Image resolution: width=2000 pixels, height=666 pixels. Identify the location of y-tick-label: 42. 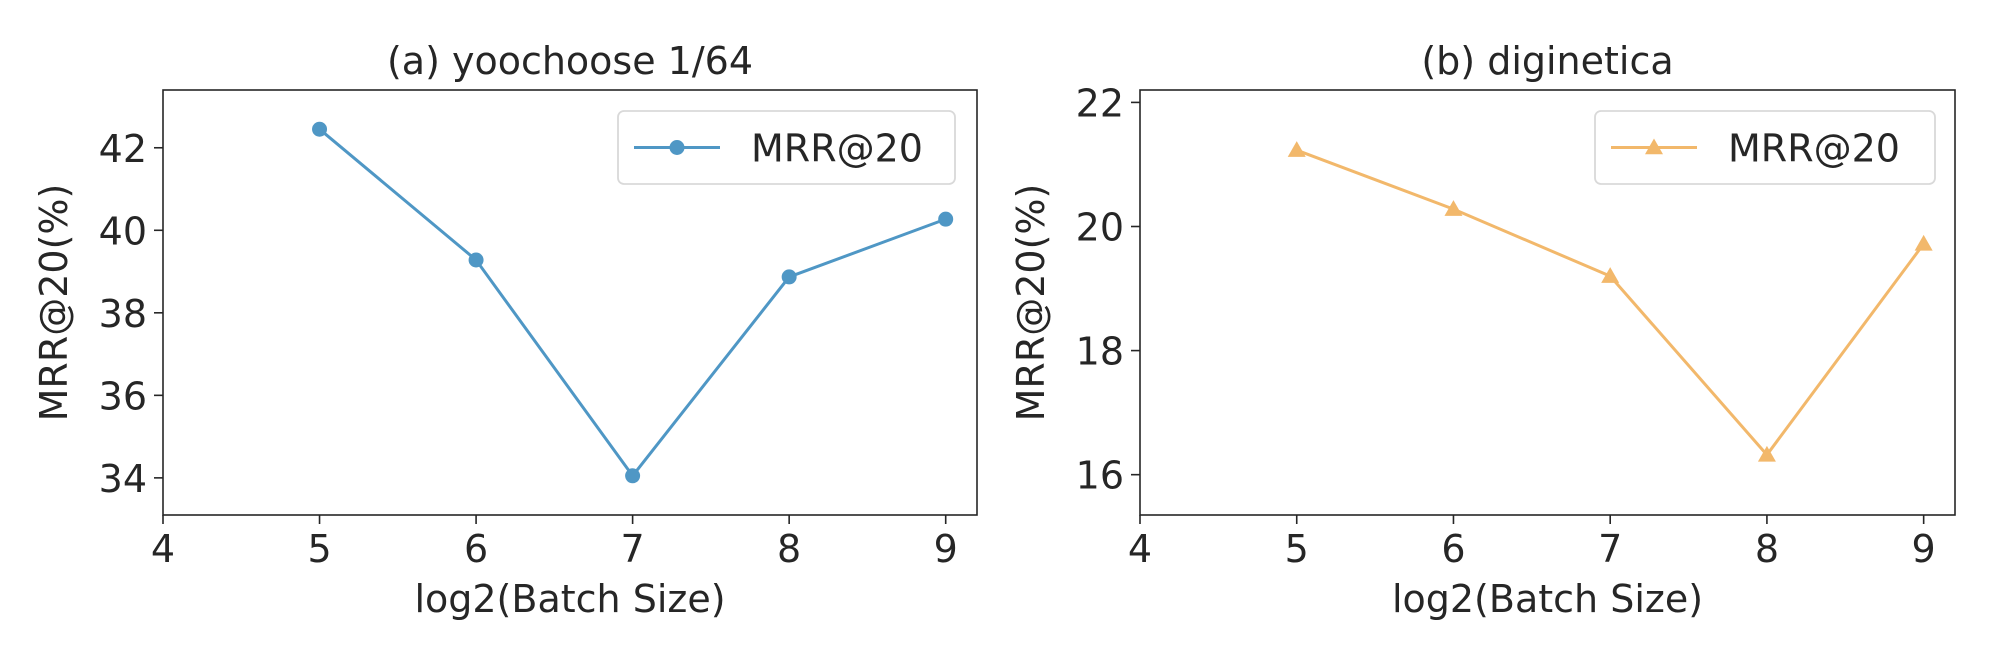
(123, 149).